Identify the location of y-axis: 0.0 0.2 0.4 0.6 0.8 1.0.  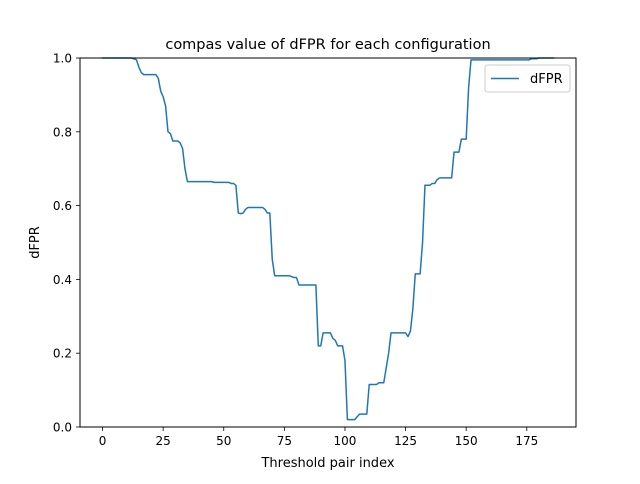
(66, 243).